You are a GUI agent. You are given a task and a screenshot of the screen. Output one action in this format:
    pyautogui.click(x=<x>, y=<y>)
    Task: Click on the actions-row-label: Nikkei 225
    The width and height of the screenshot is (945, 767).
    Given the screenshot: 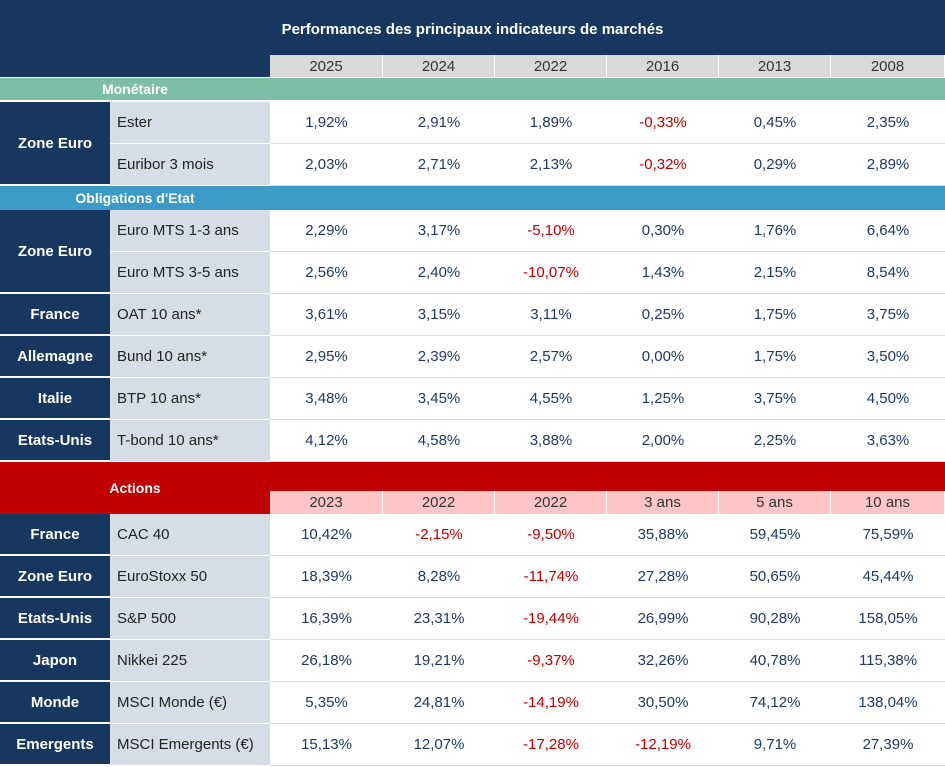 What is the action you would take?
    pyautogui.click(x=190, y=661)
    